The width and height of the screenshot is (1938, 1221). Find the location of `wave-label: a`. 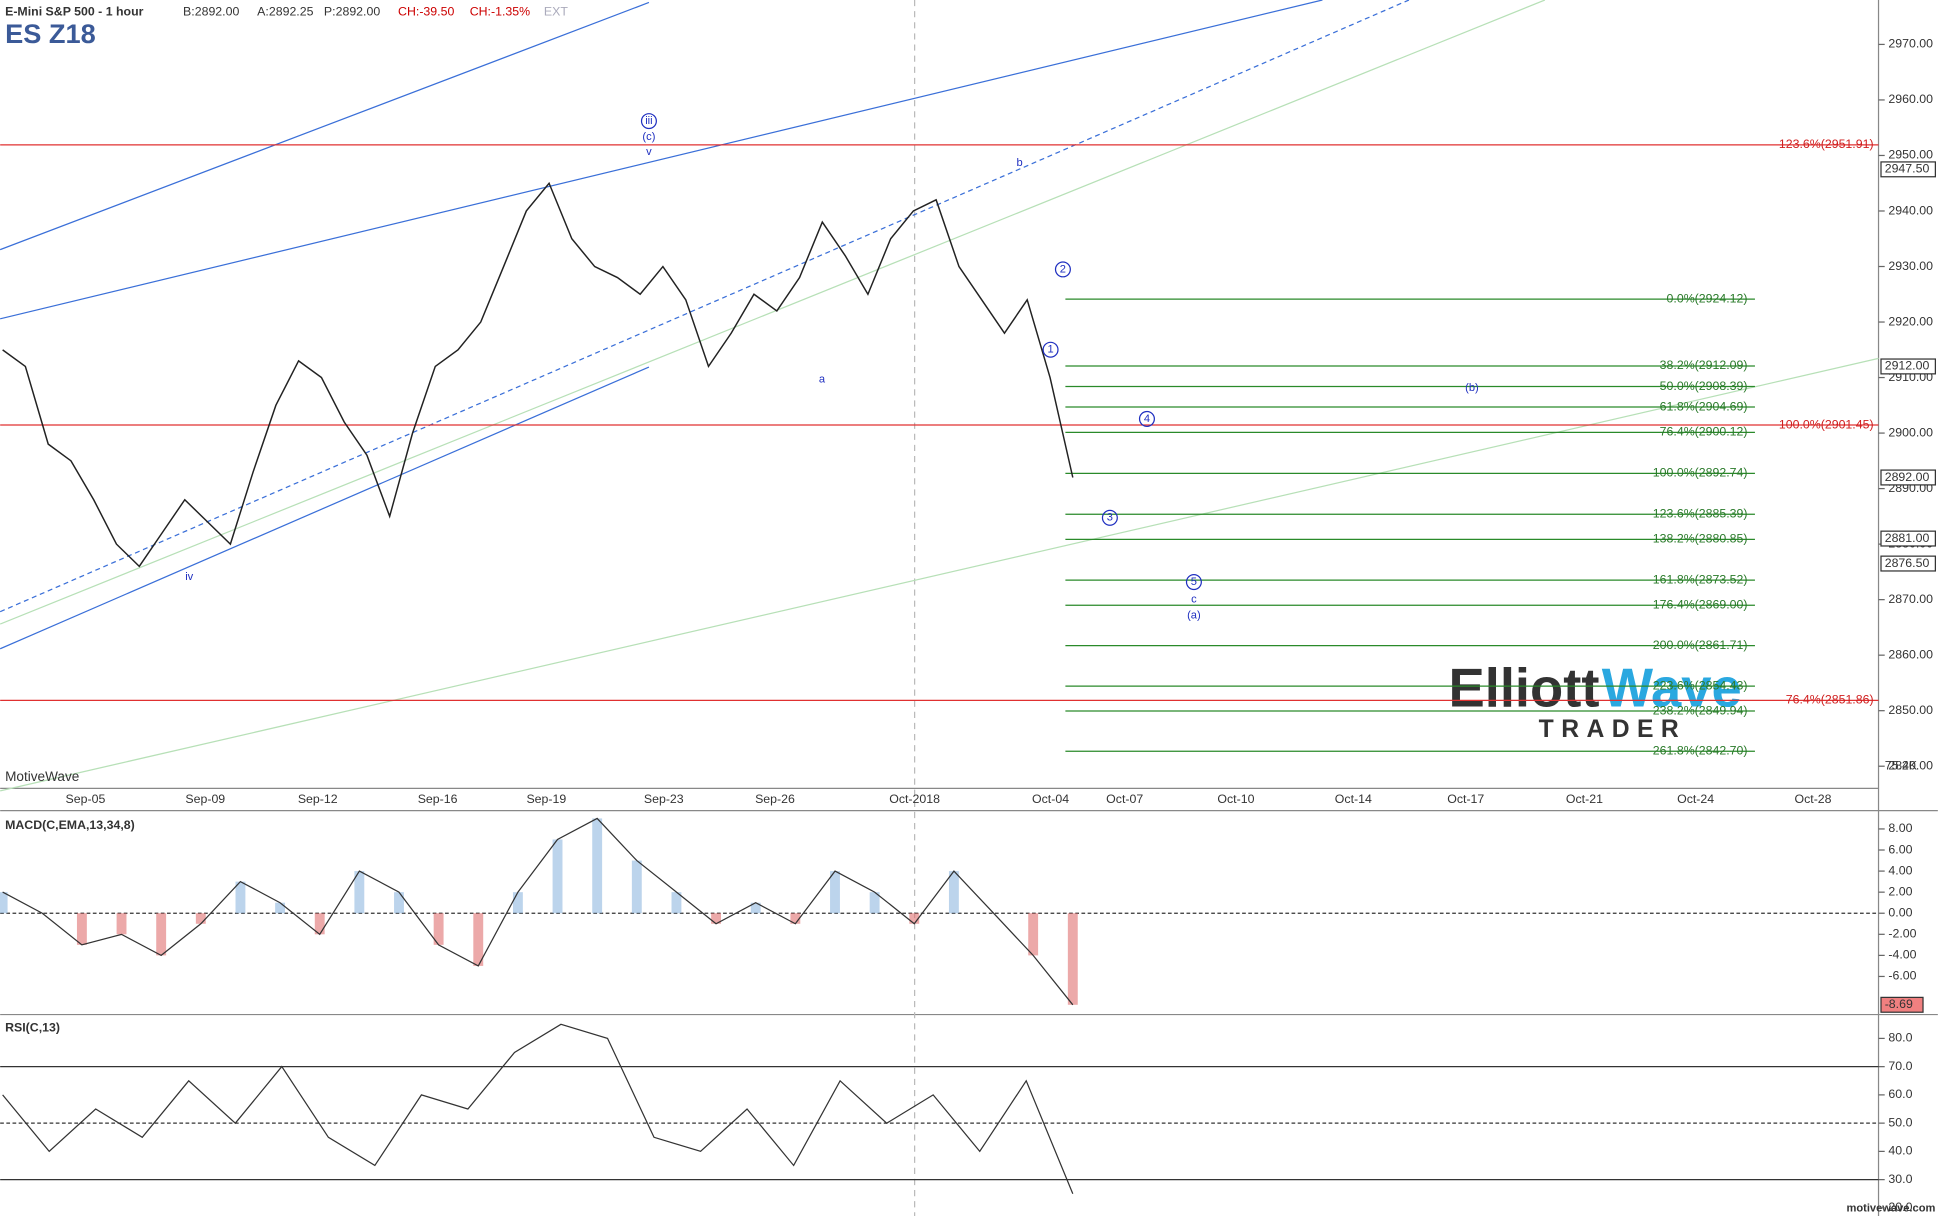

wave-label: a is located at coordinates (822, 379).